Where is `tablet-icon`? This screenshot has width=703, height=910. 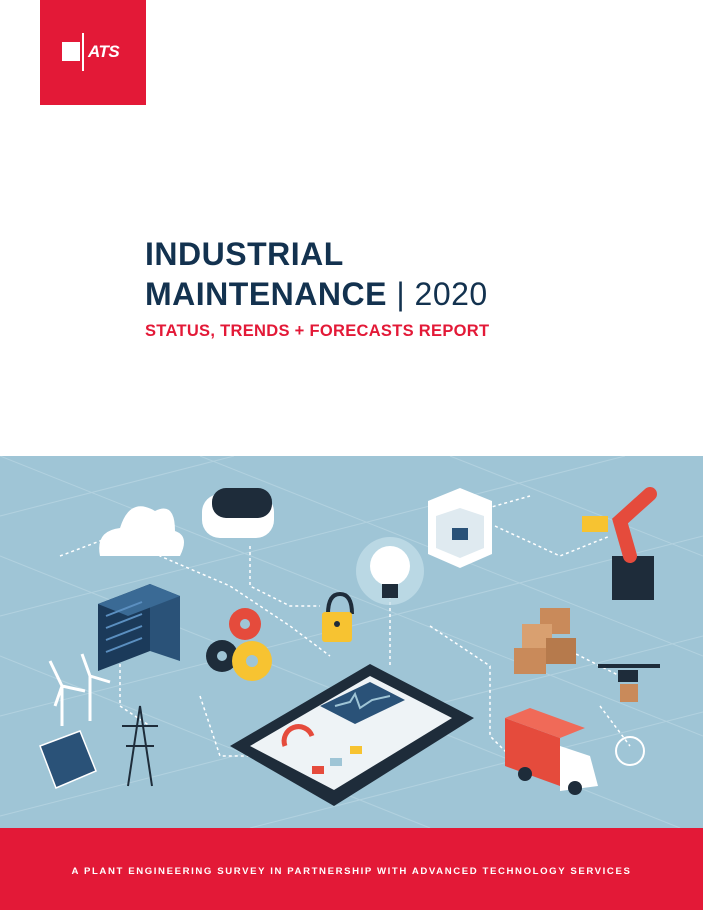 tablet-icon is located at coordinates (352, 735).